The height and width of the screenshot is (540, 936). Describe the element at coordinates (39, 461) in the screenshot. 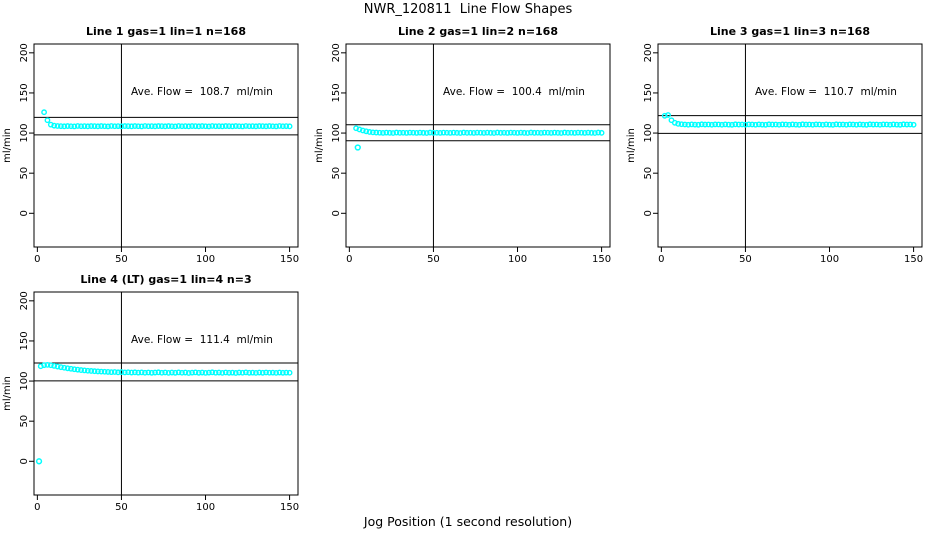

I see `outlier-point` at that location.